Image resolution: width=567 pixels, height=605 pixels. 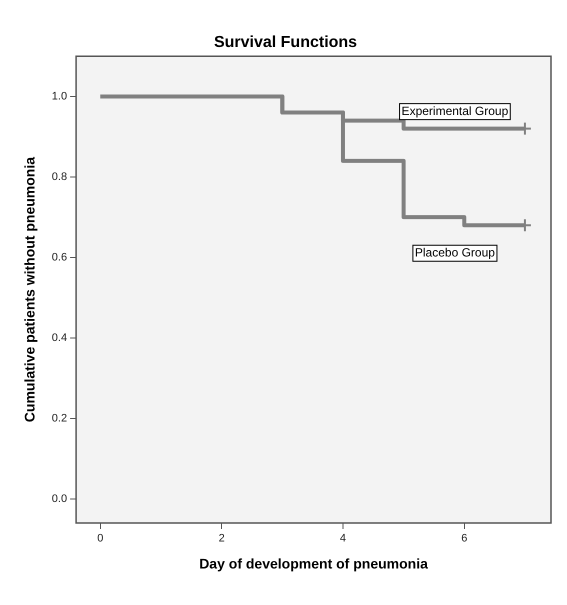 I want to click on x-tick-label: 6, so click(x=464, y=538).